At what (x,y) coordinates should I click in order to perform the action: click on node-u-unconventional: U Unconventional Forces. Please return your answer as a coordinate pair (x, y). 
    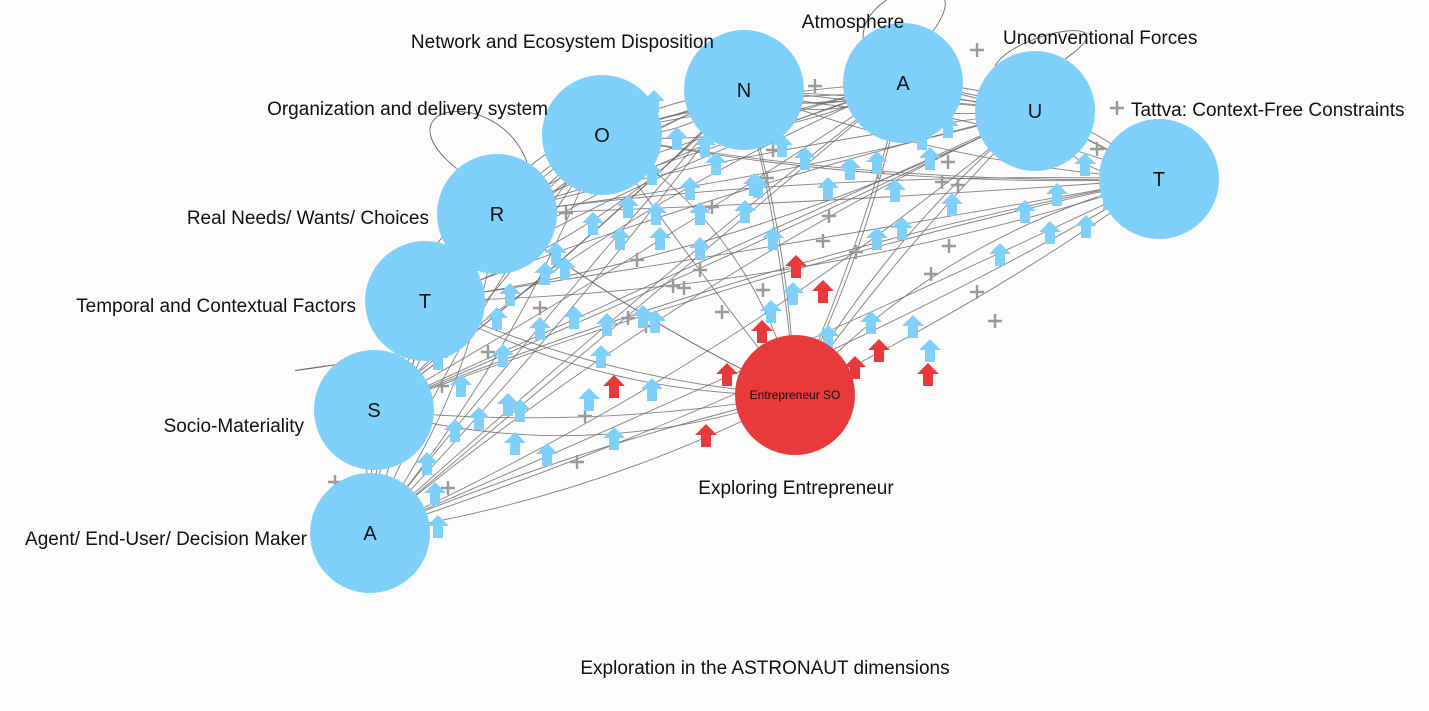
    Looking at the image, I should click on (1086, 99).